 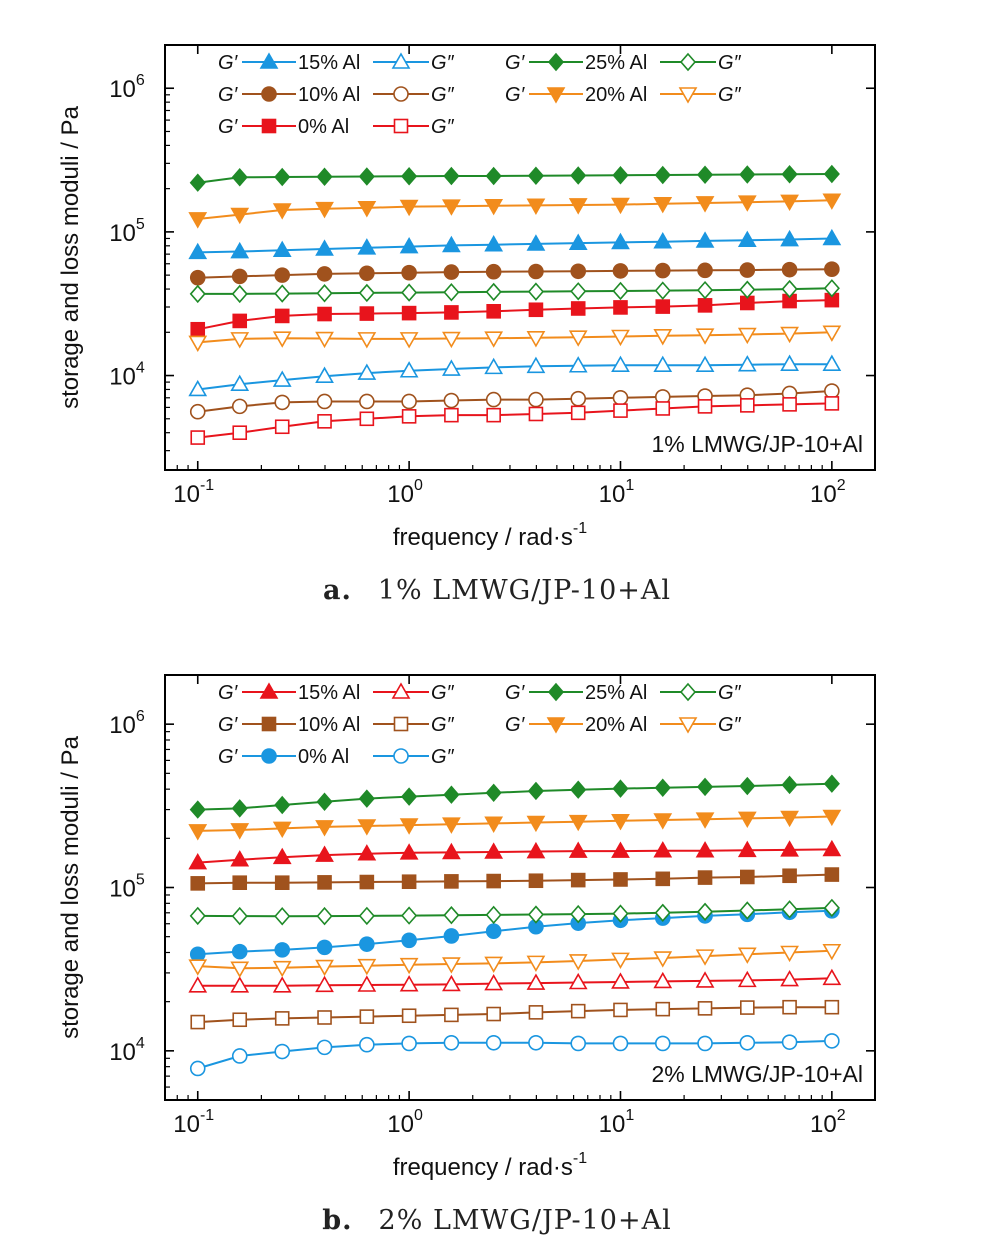 I want to click on caption-letter: b., so click(x=337, y=1220).